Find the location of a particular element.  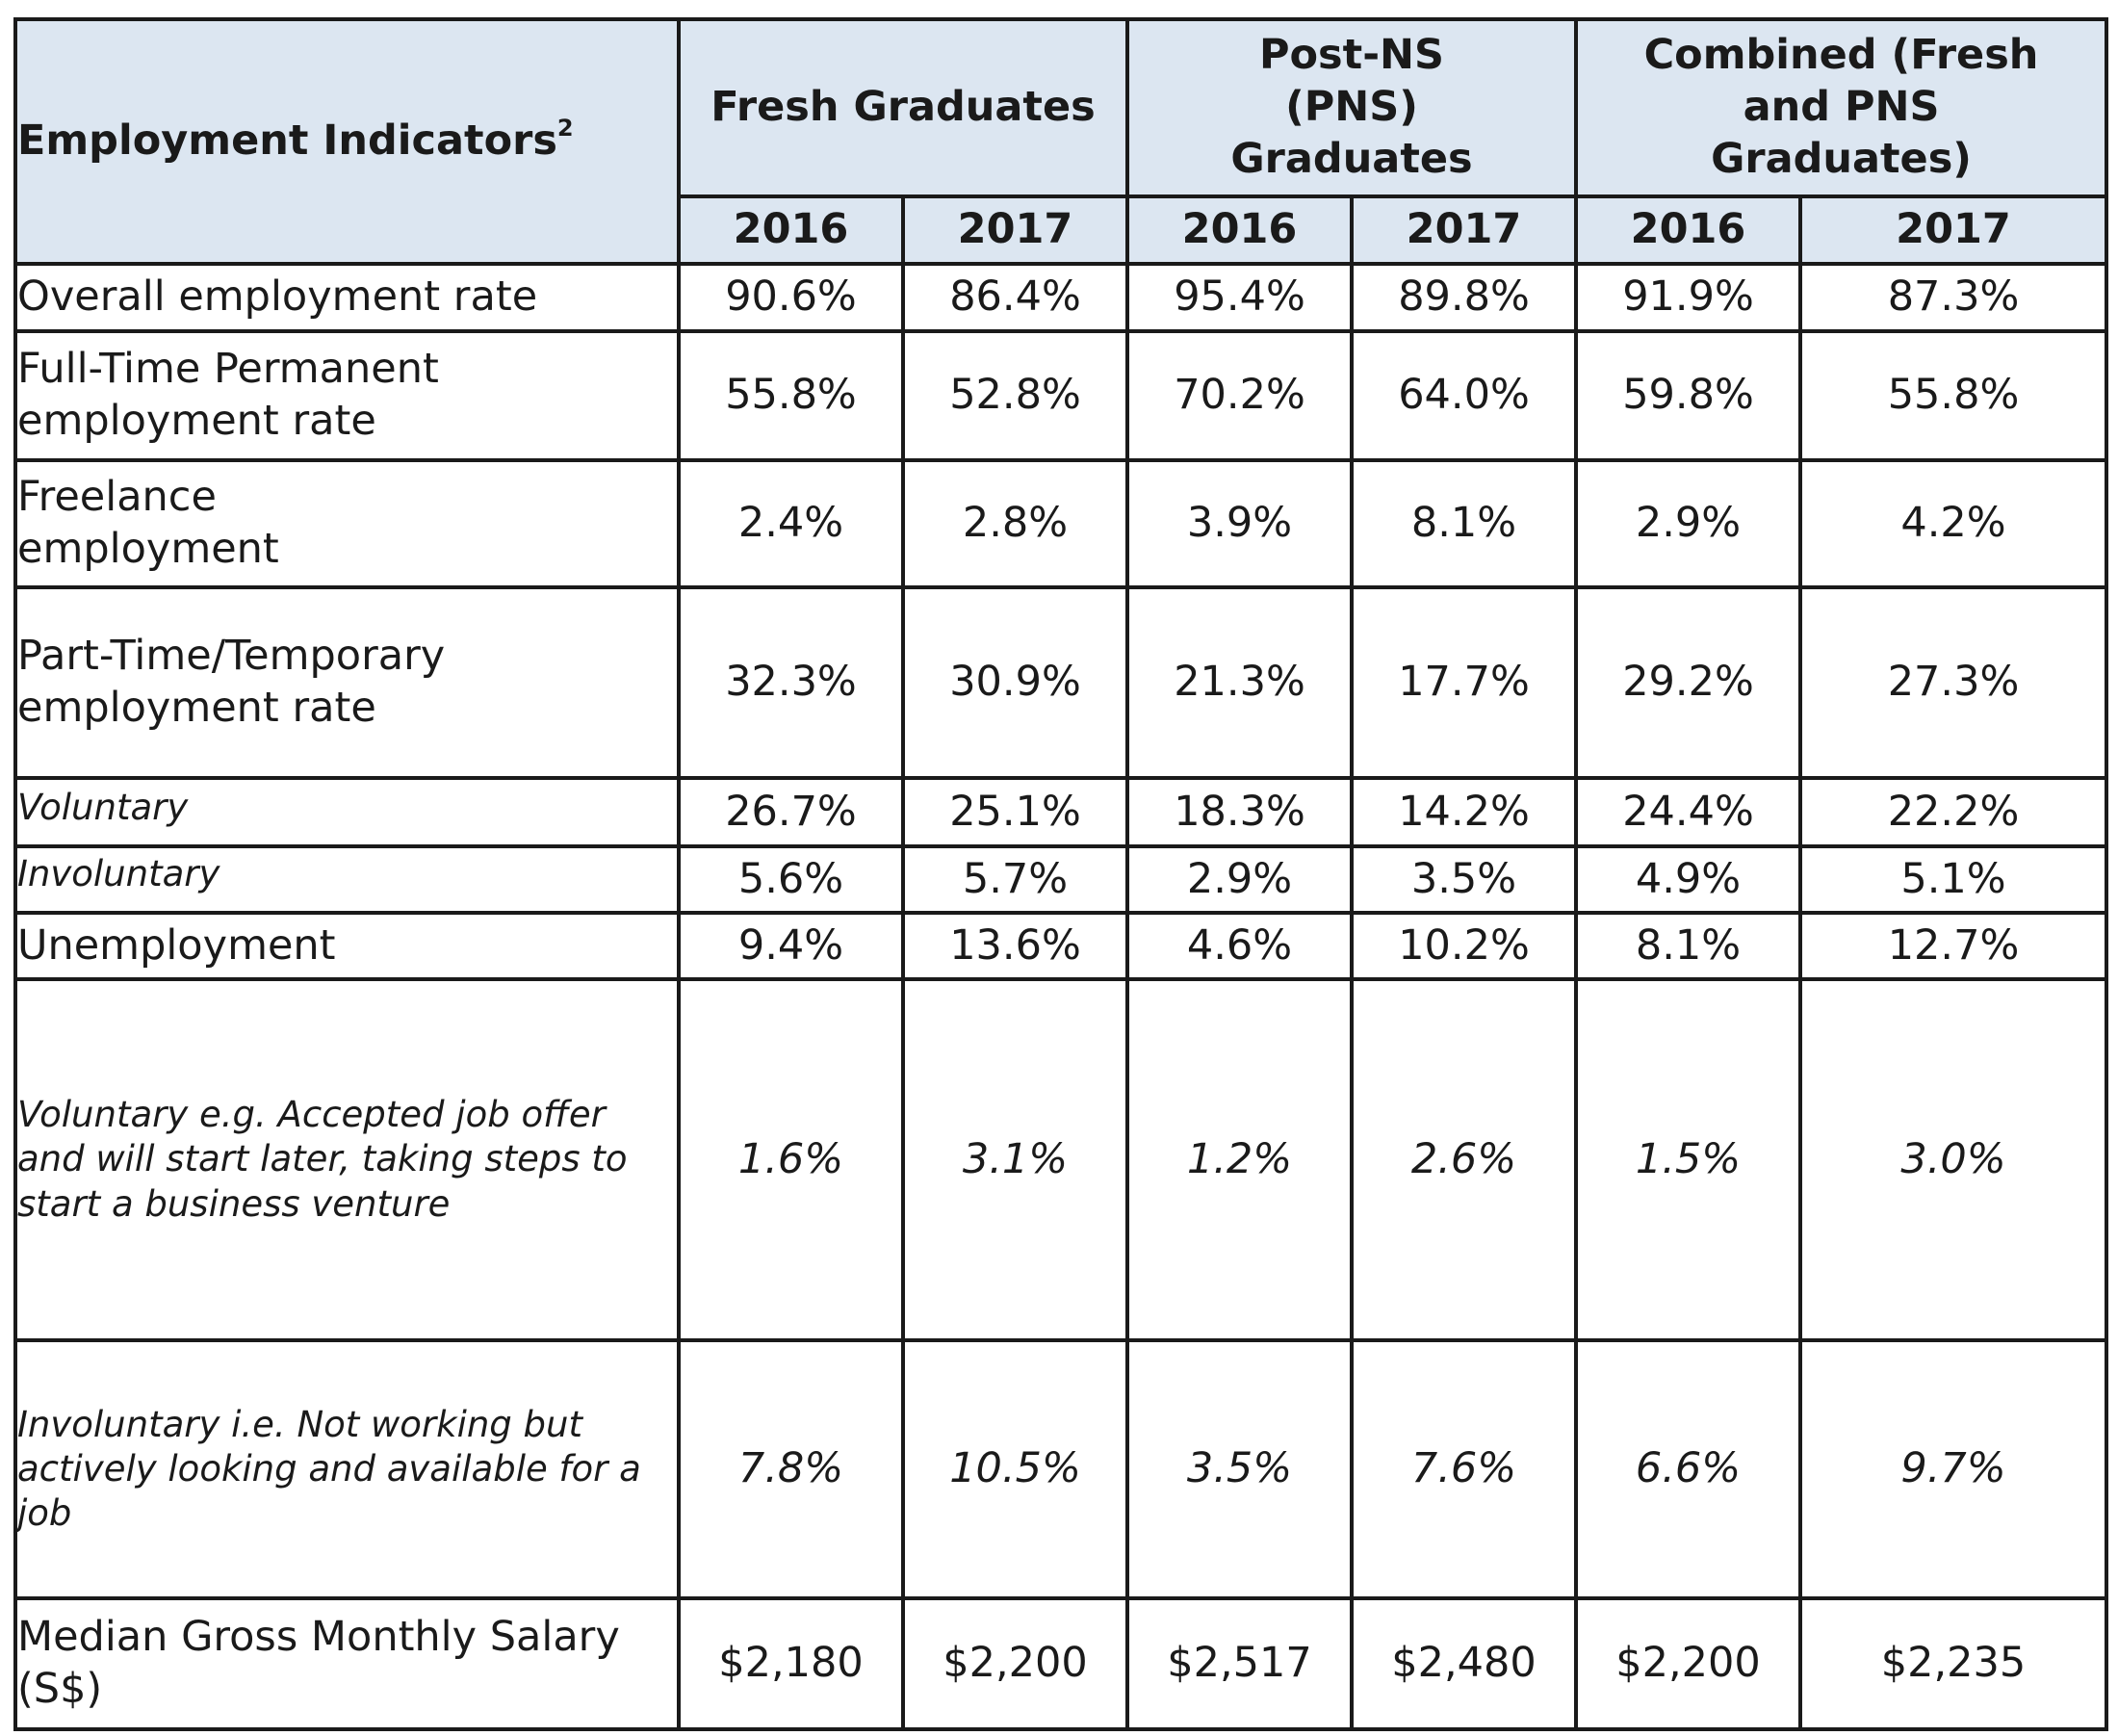

indicator-header-text: Employment Indicators is located at coordinates (287, 141).